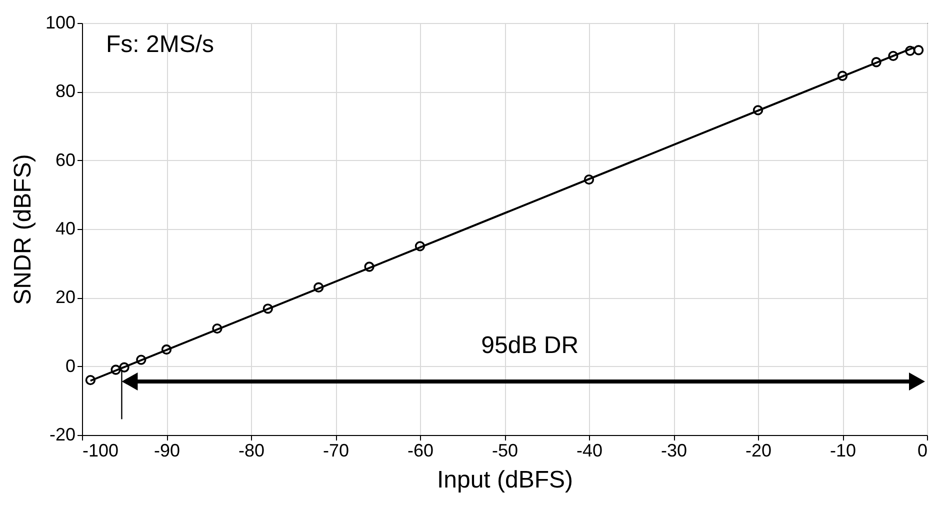 This screenshot has width=952, height=529. What do you see at coordinates (336, 450) in the screenshot?
I see `x-tick-label: -70` at bounding box center [336, 450].